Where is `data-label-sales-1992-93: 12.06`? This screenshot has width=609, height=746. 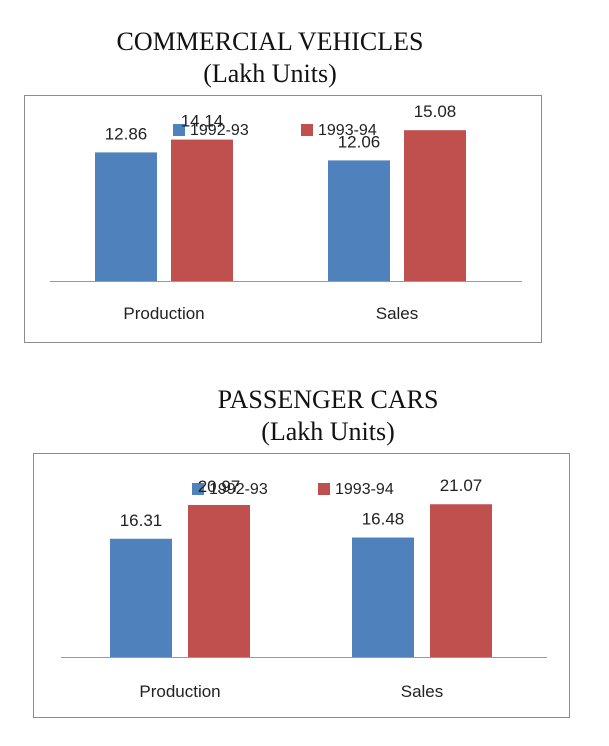 data-label-sales-1992-93: 12.06 is located at coordinates (359, 141).